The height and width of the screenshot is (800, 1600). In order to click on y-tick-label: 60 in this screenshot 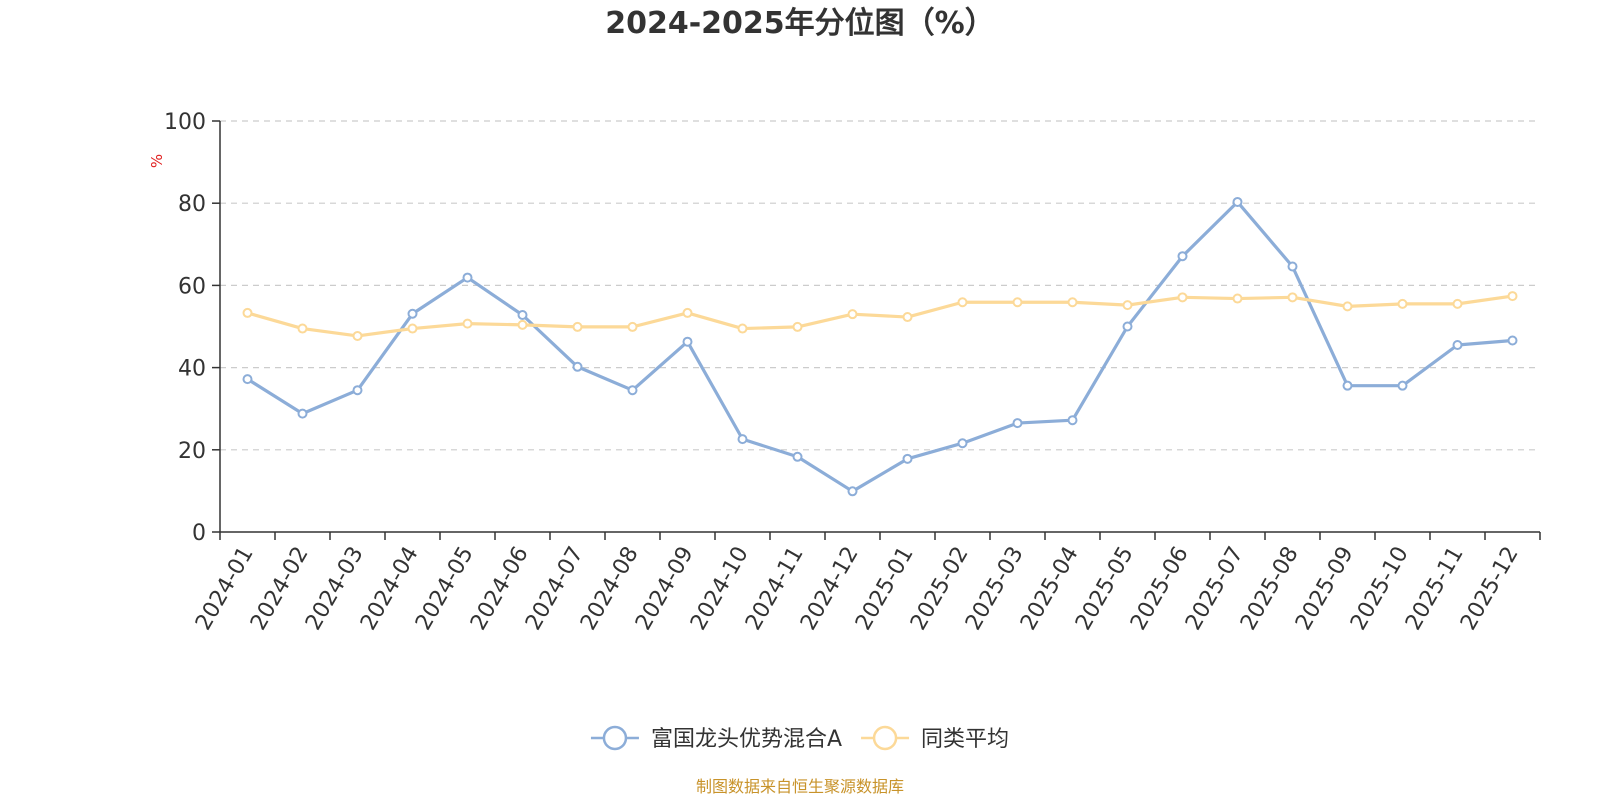, I will do `click(192, 286)`.